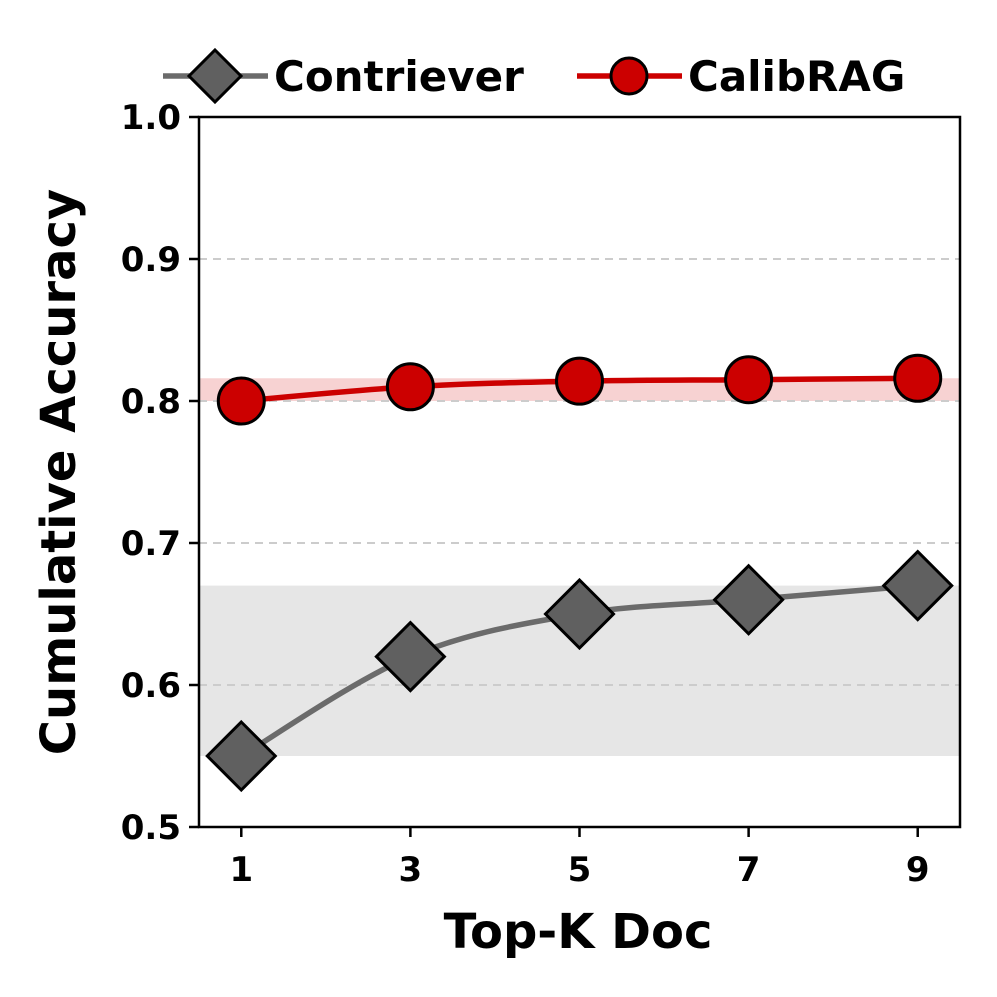 The height and width of the screenshot is (997, 997). What do you see at coordinates (579, 381) in the screenshot?
I see `point-calibrag-k5` at bounding box center [579, 381].